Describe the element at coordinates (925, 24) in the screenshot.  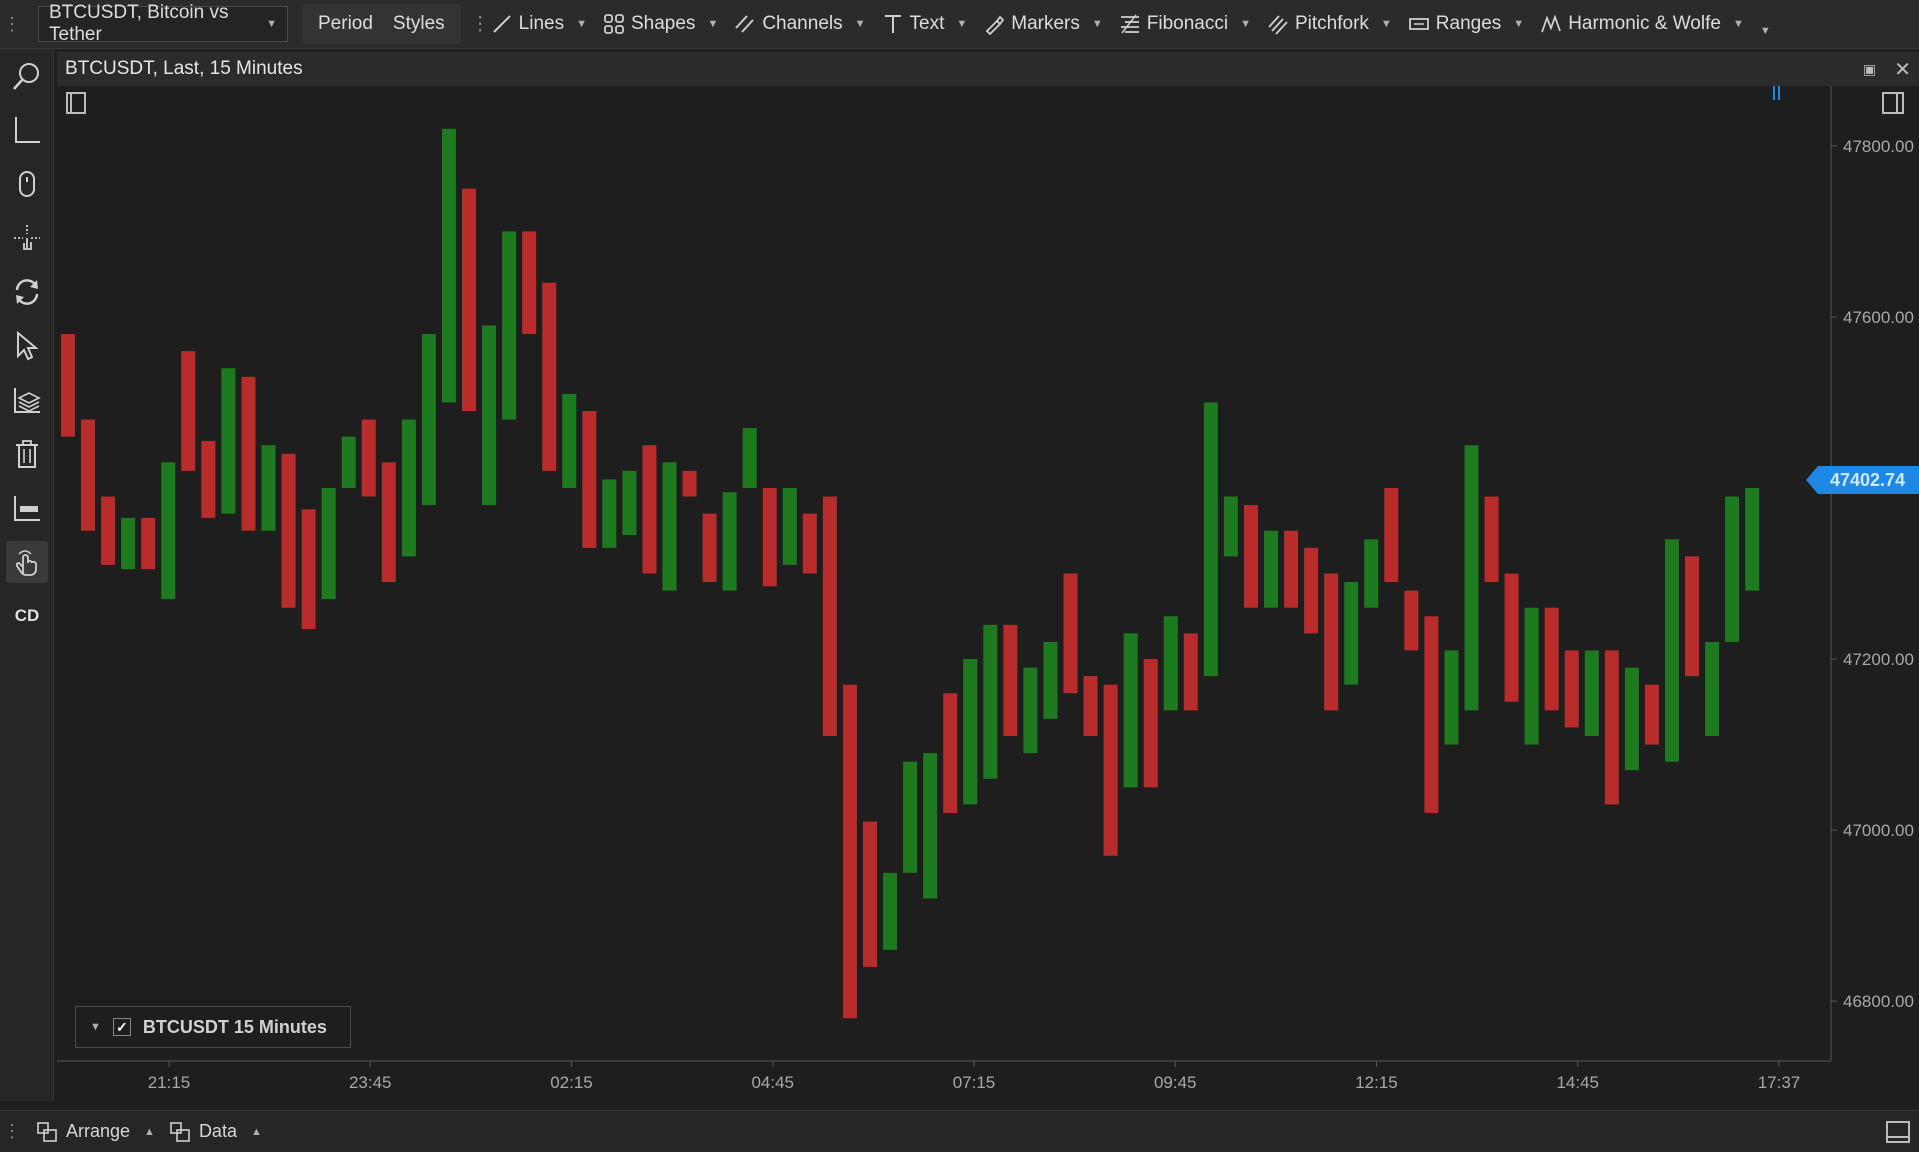
I see `text-tool-button: Text ▼` at that location.